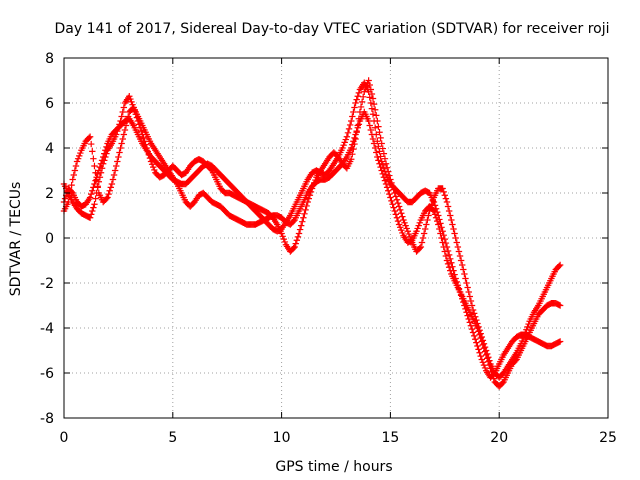 The height and width of the screenshot is (480, 640). What do you see at coordinates (47, 419) in the screenshot?
I see `y-tick-label: -8` at bounding box center [47, 419].